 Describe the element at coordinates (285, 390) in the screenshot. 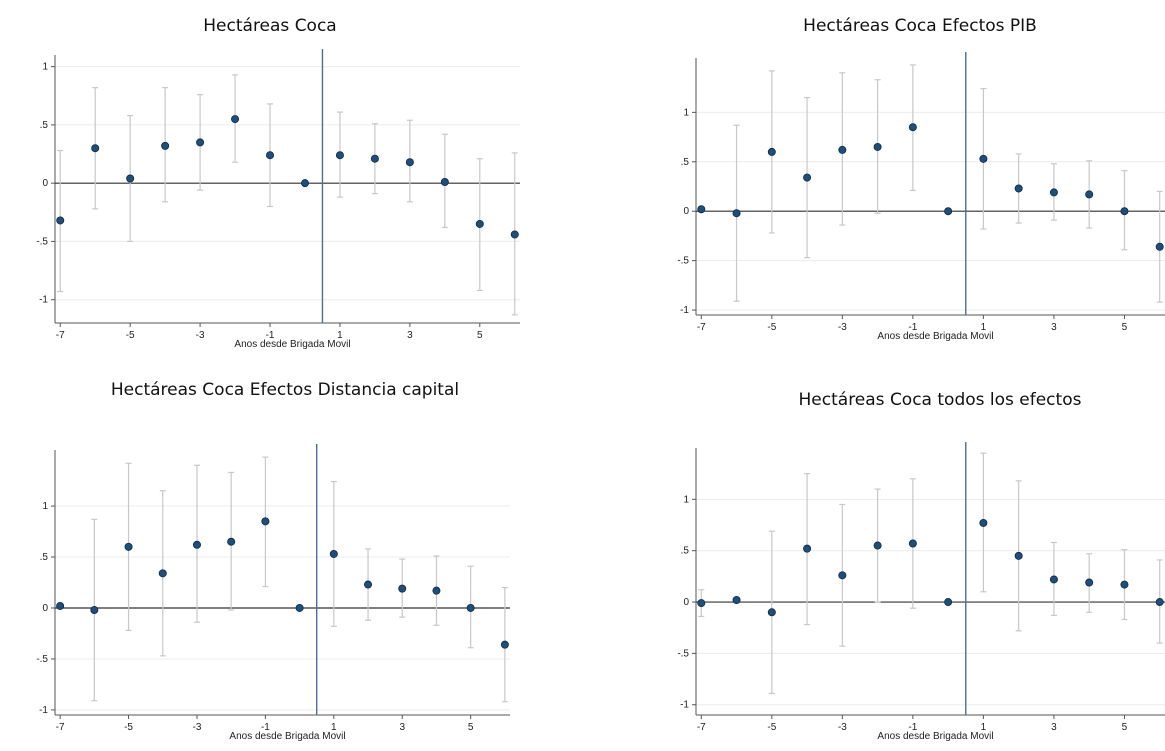

I see `panel-3-title: Hectáreas Coca Efectos Distancia capital` at that location.